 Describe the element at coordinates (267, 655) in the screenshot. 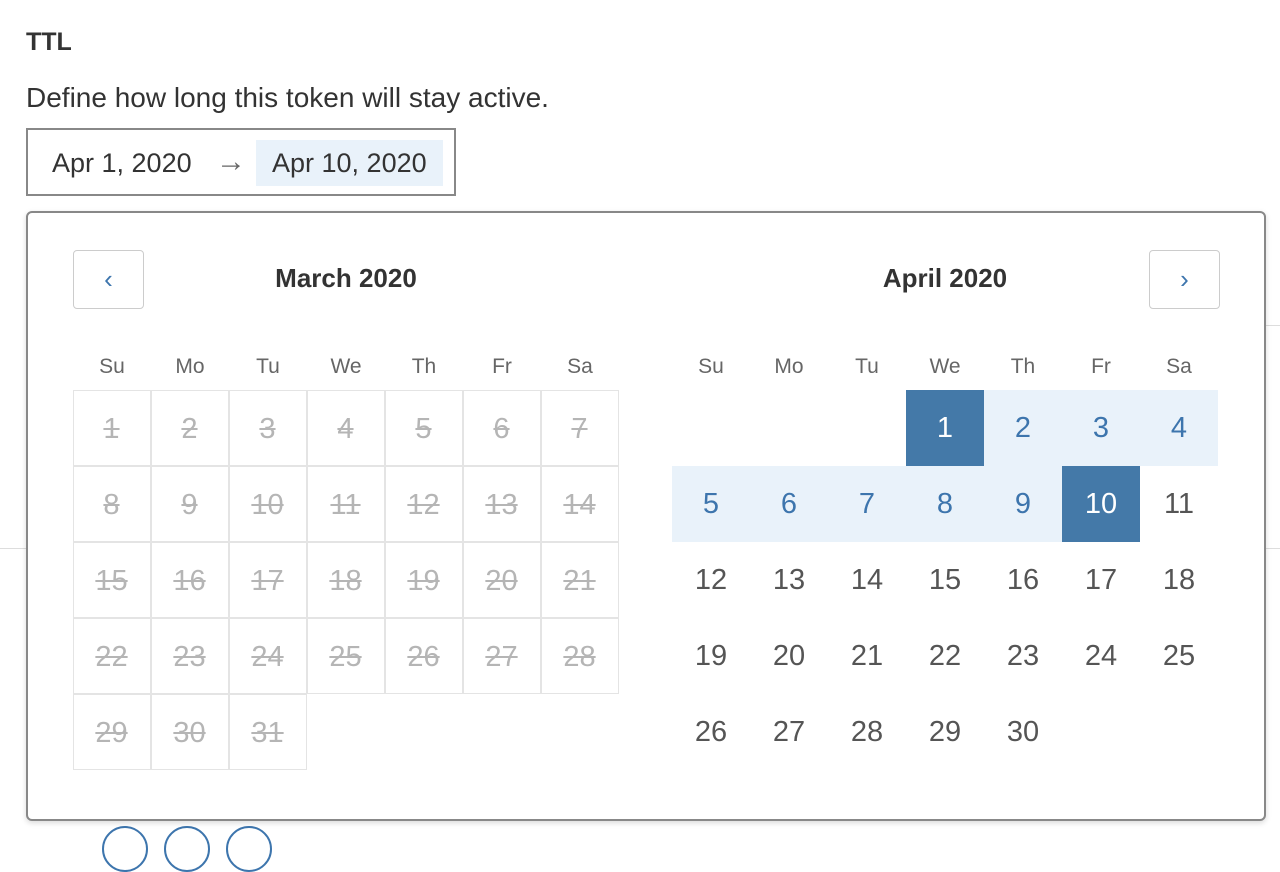

I see `march-day-24: 24` at that location.